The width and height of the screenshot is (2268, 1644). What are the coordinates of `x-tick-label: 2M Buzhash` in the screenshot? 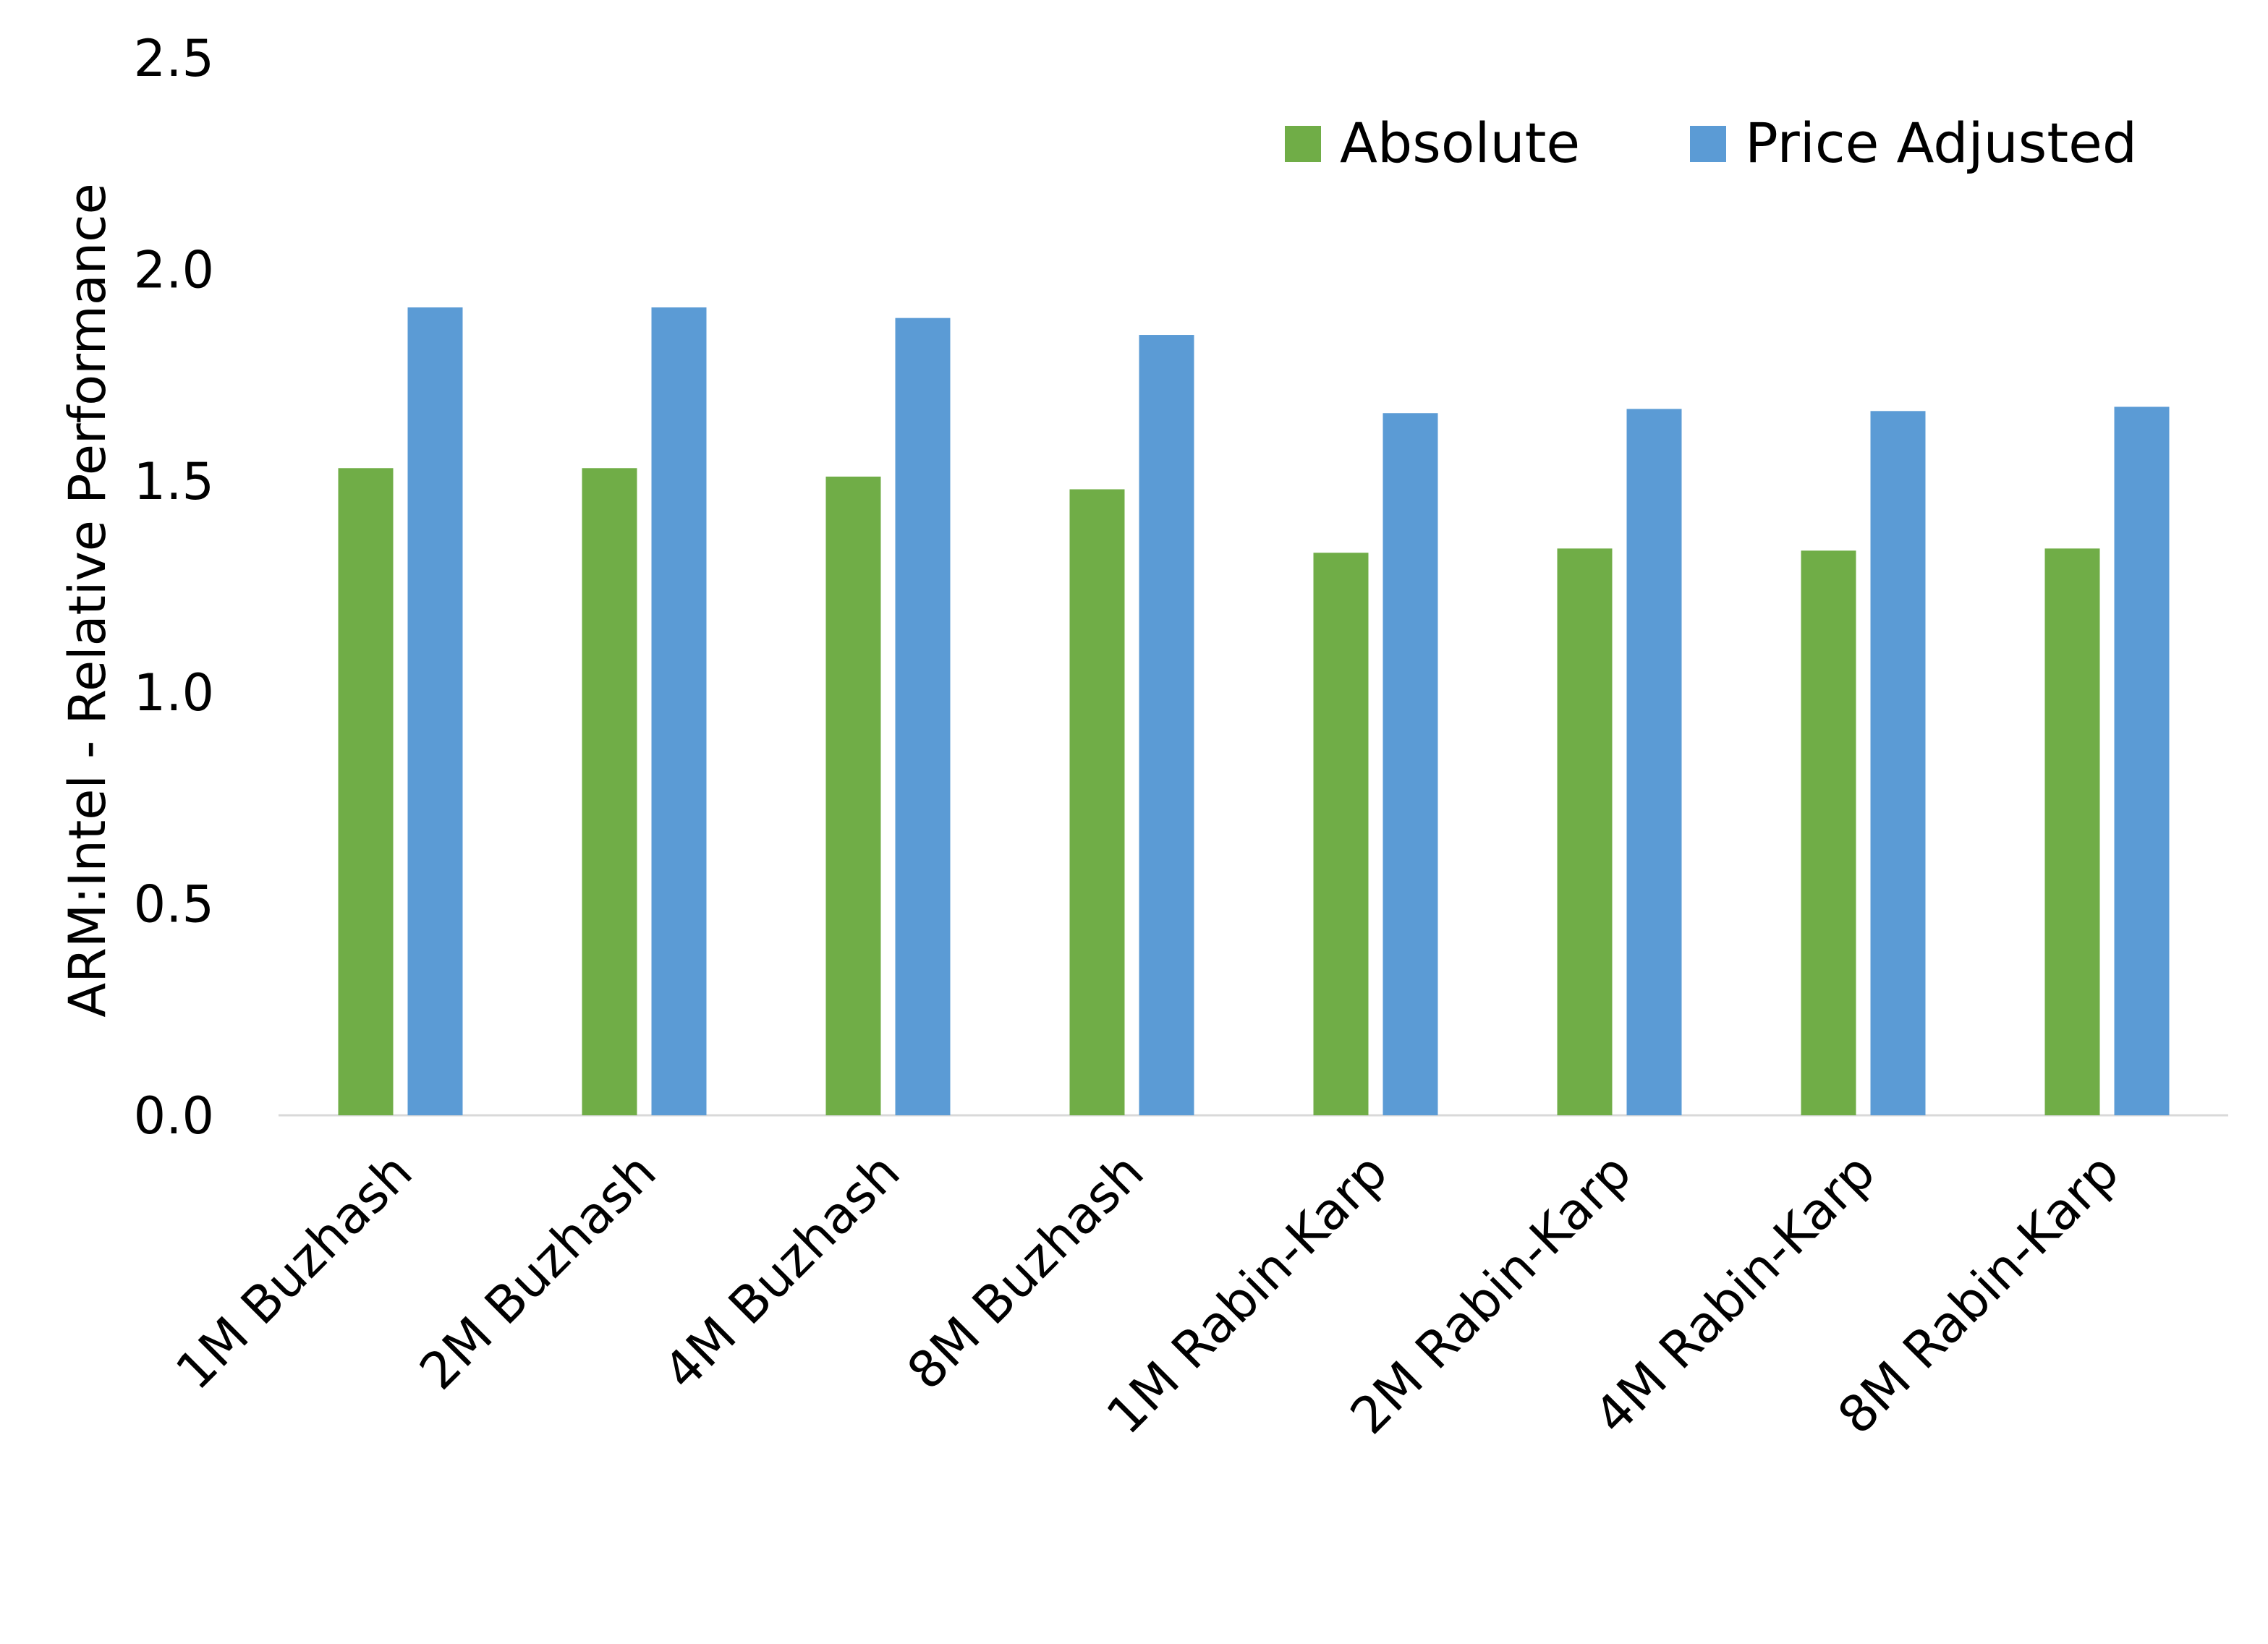 It's located at (537, 1271).